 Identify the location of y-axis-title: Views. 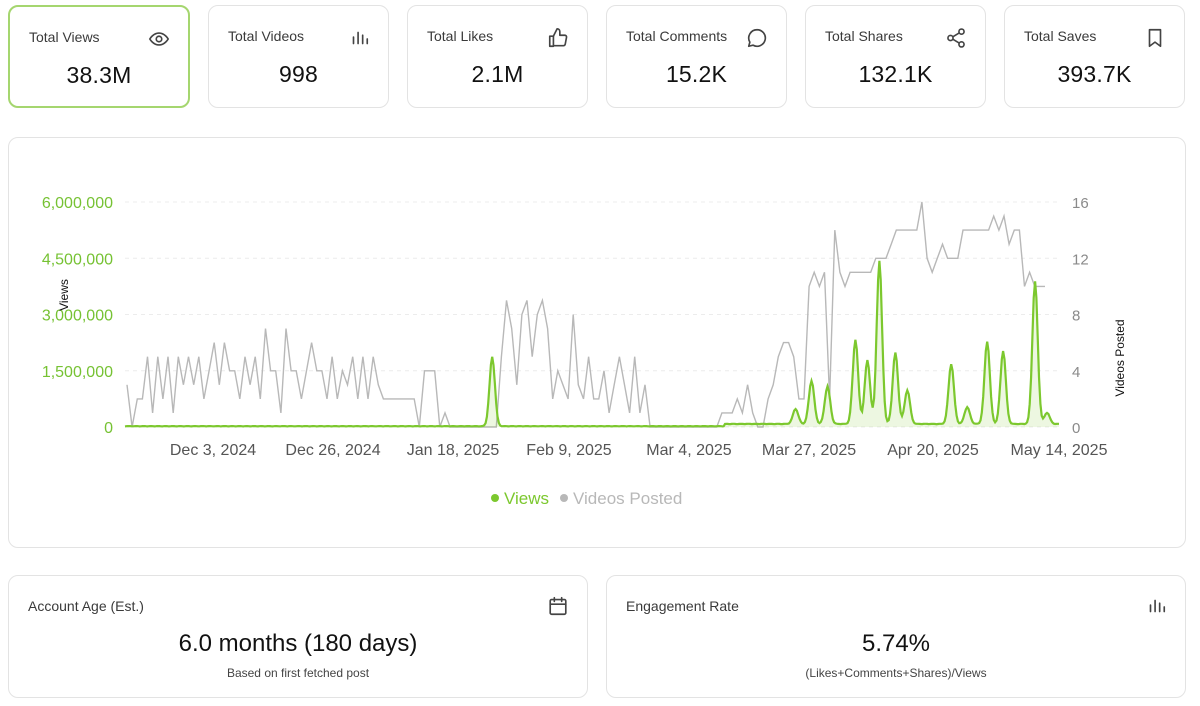
(64, 295).